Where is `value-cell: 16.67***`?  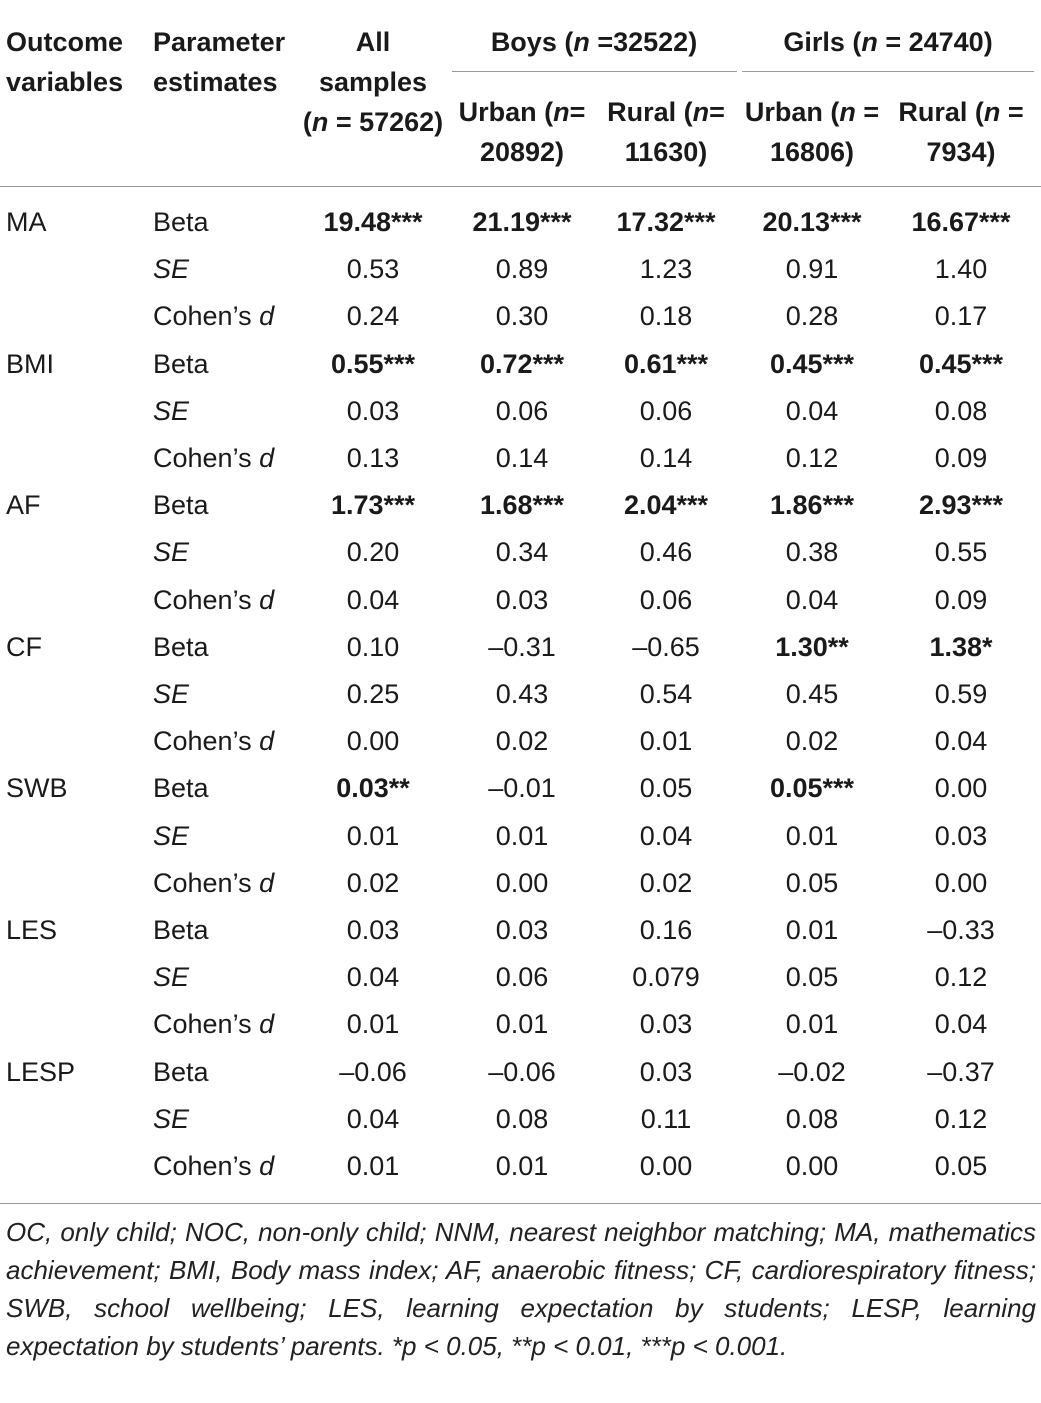
value-cell: 16.67*** is located at coordinates (961, 222).